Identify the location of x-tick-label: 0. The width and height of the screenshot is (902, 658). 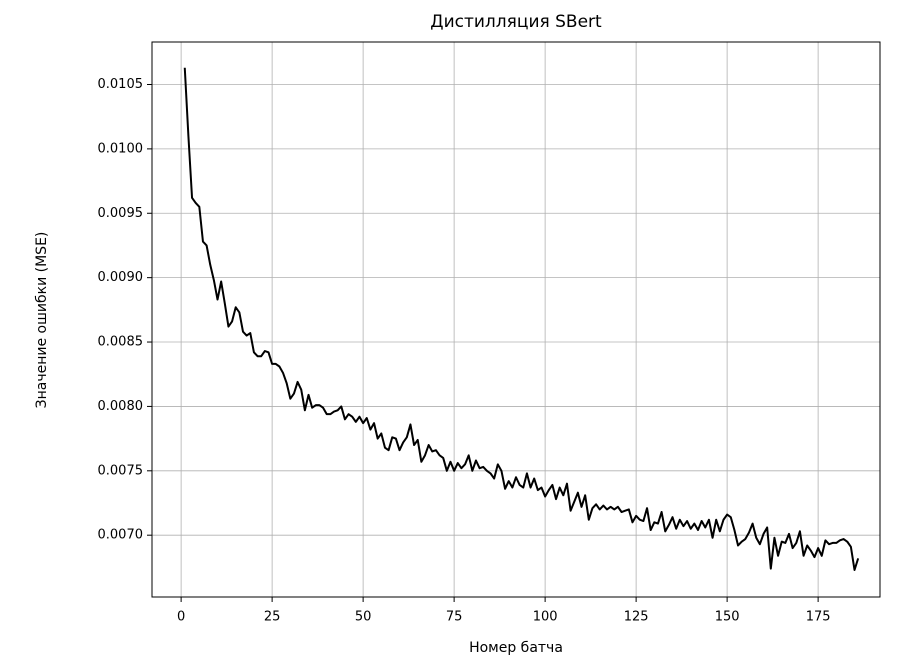
(181, 617).